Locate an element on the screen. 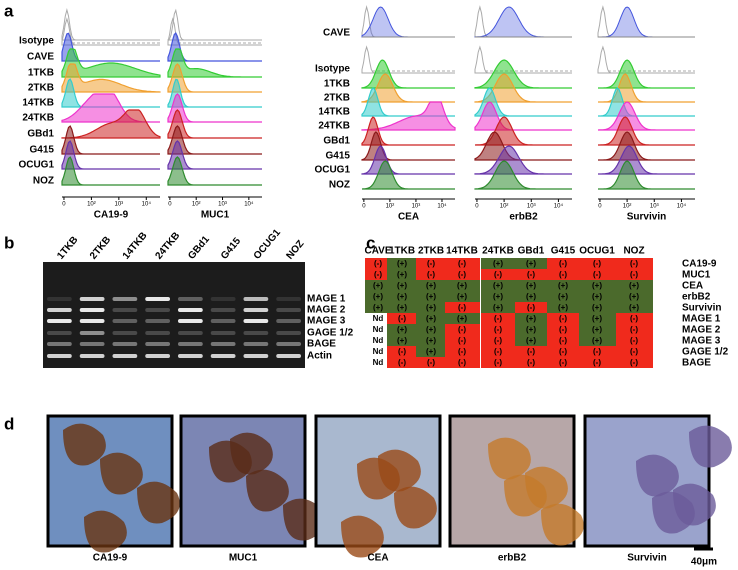  lane-label: 14TKB is located at coordinates (135, 245).